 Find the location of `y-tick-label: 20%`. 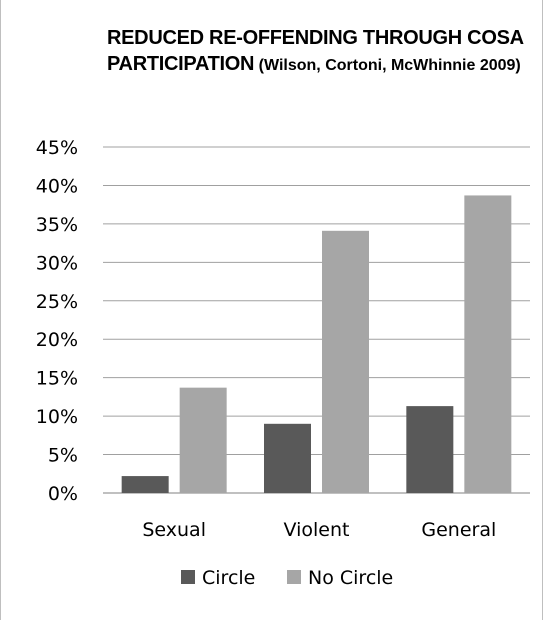

y-tick-label: 20% is located at coordinates (57, 340).